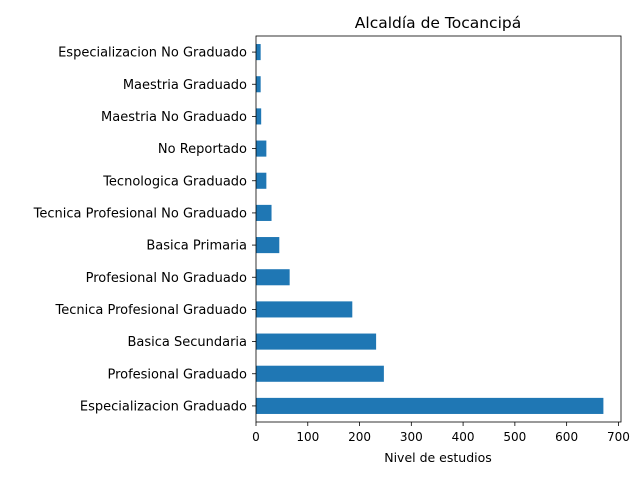 The image size is (640, 480). I want to click on category-label-6: Basica Primaria, so click(196, 246).